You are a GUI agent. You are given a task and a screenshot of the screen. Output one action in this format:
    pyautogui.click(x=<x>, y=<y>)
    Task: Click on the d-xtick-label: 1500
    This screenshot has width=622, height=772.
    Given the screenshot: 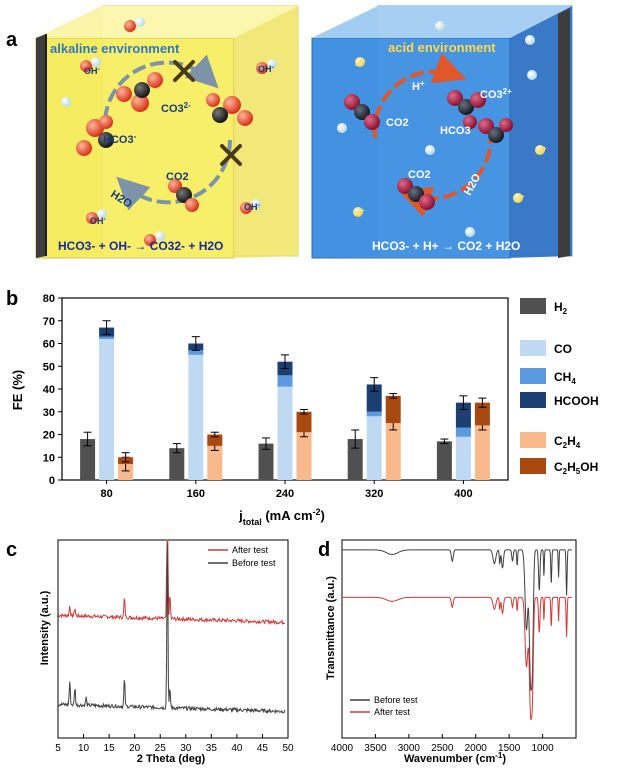 What is the action you would take?
    pyautogui.click(x=509, y=748)
    